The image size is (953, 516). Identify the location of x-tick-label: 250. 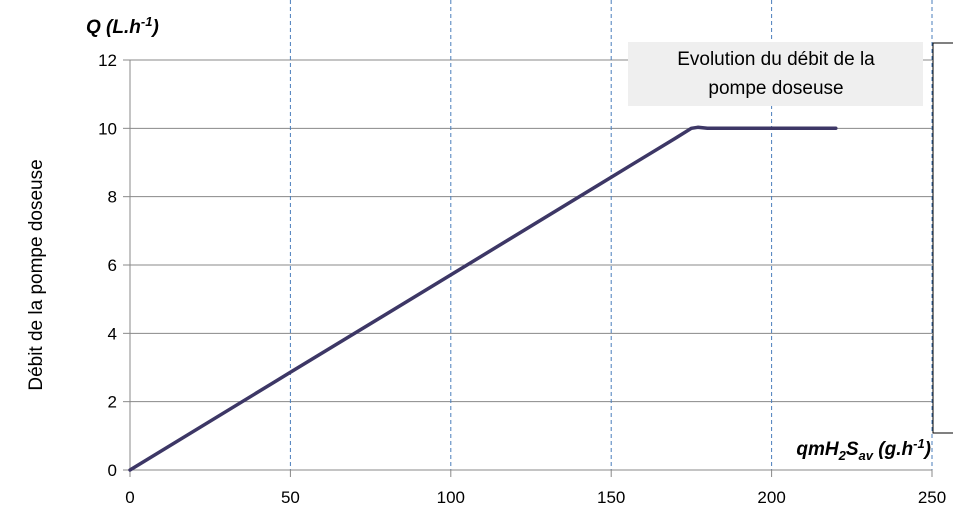
(932, 497).